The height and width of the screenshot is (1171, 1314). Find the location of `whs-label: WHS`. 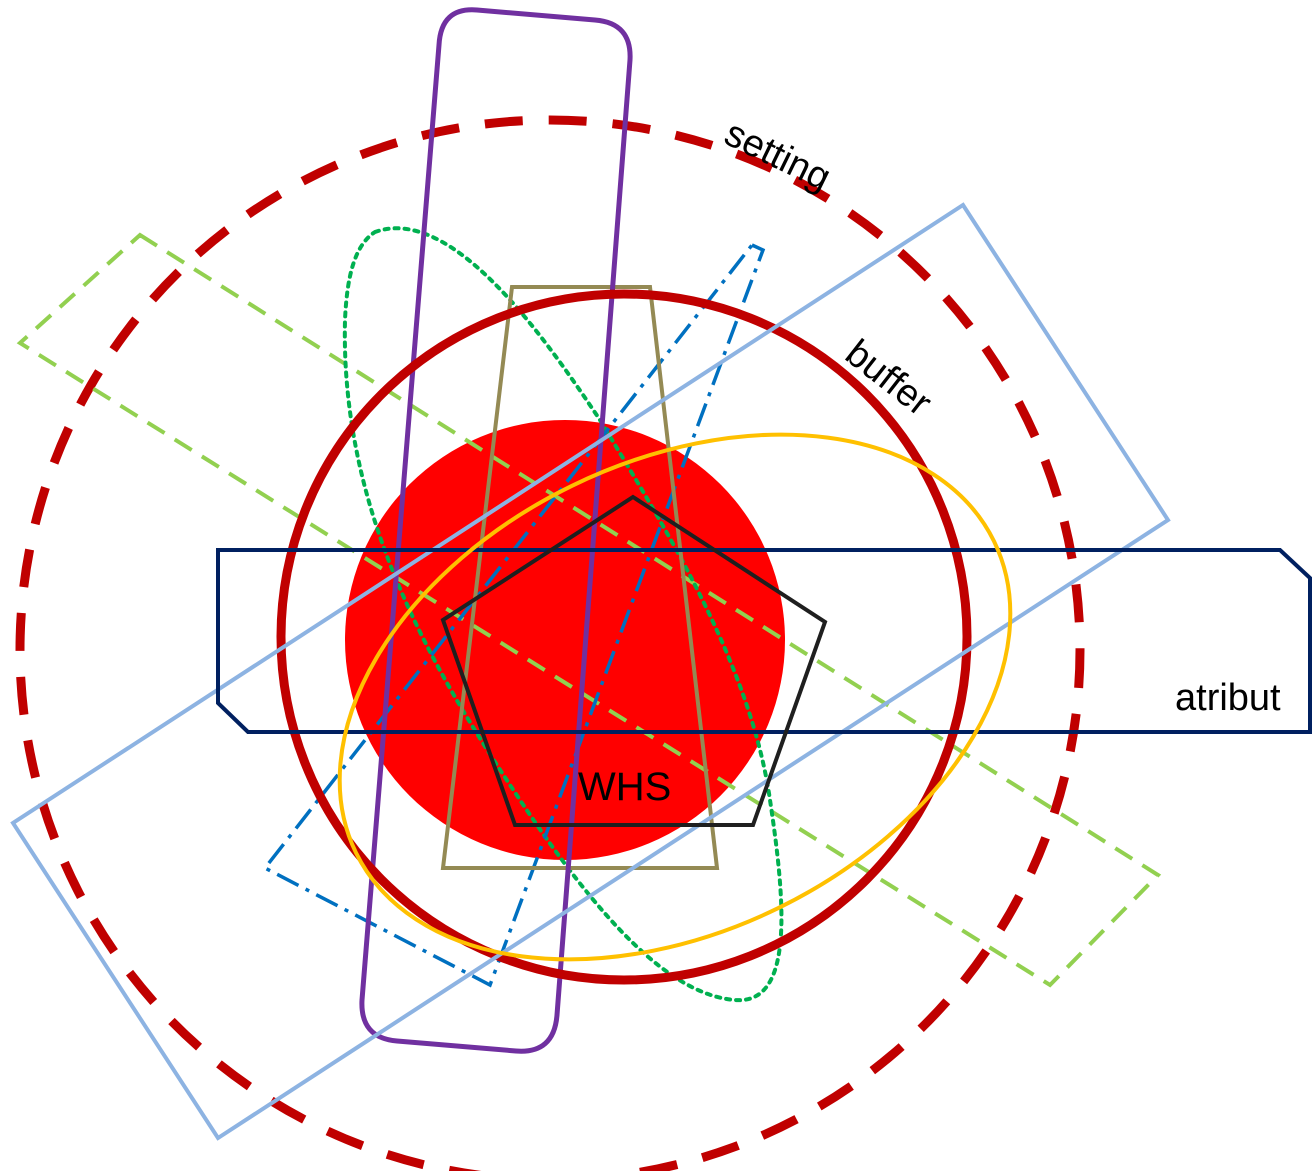

whs-label: WHS is located at coordinates (624, 787).